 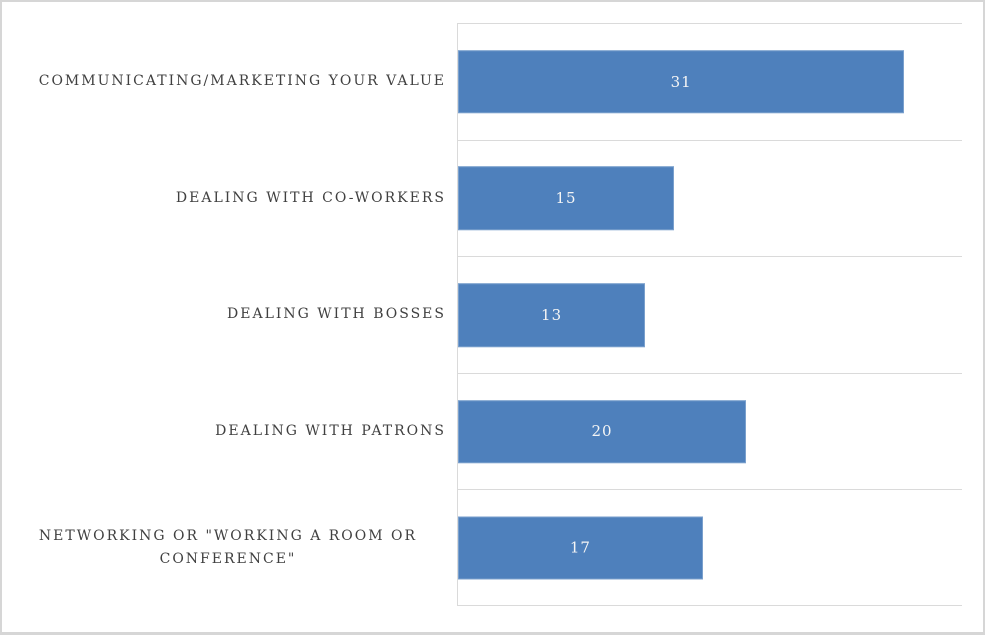 What do you see at coordinates (310, 197) in the screenshot?
I see `category-label: DEALING WITH CO-WORKERS` at bounding box center [310, 197].